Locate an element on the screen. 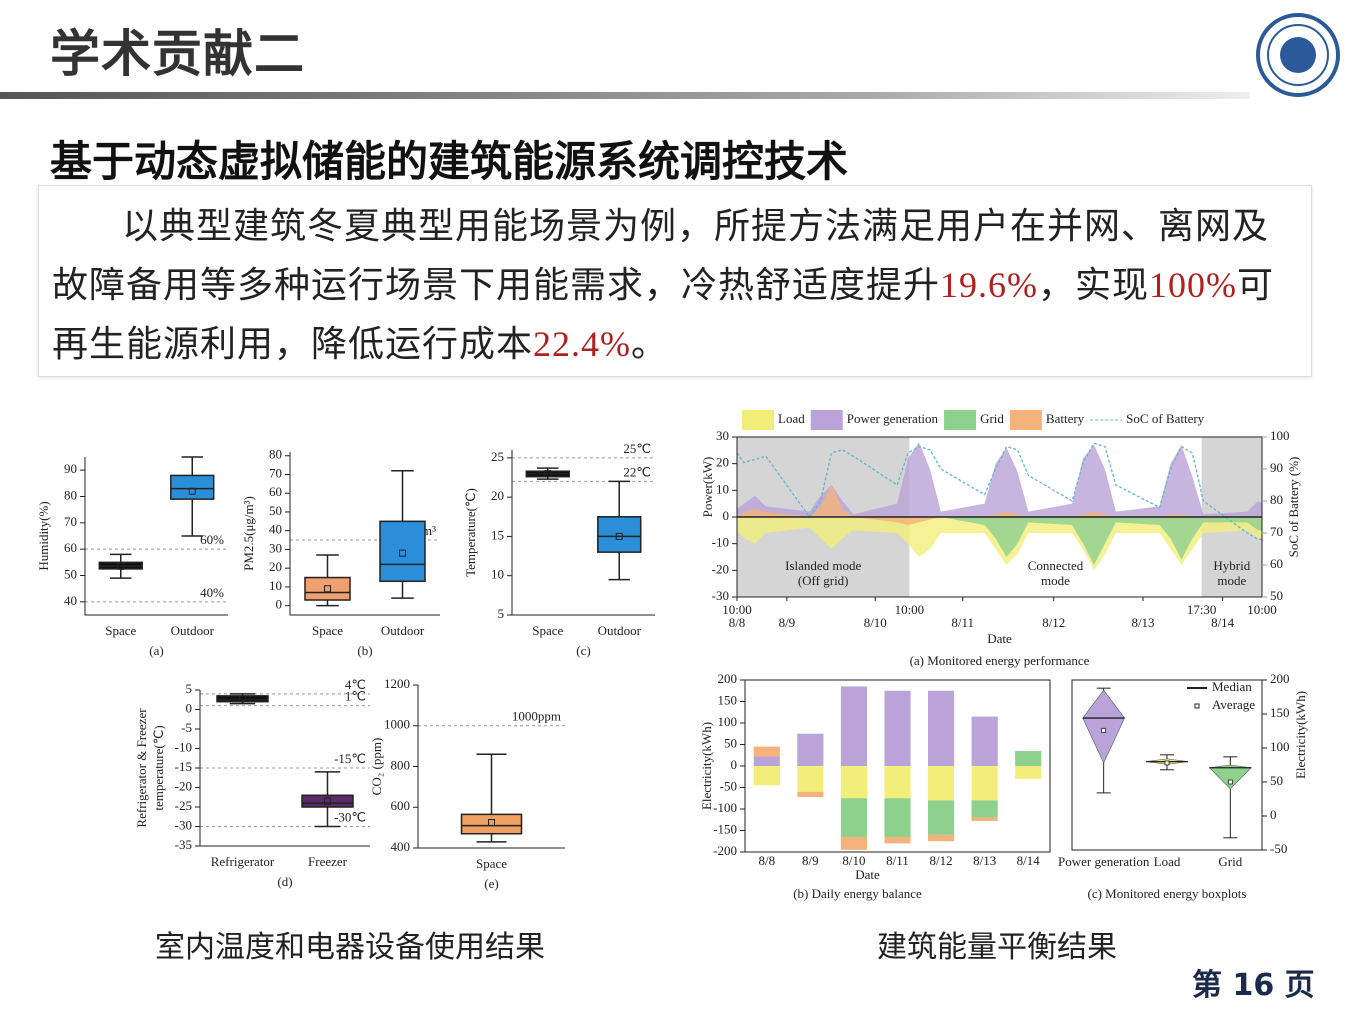  mode-label: (Off grid) is located at coordinates (823, 580).